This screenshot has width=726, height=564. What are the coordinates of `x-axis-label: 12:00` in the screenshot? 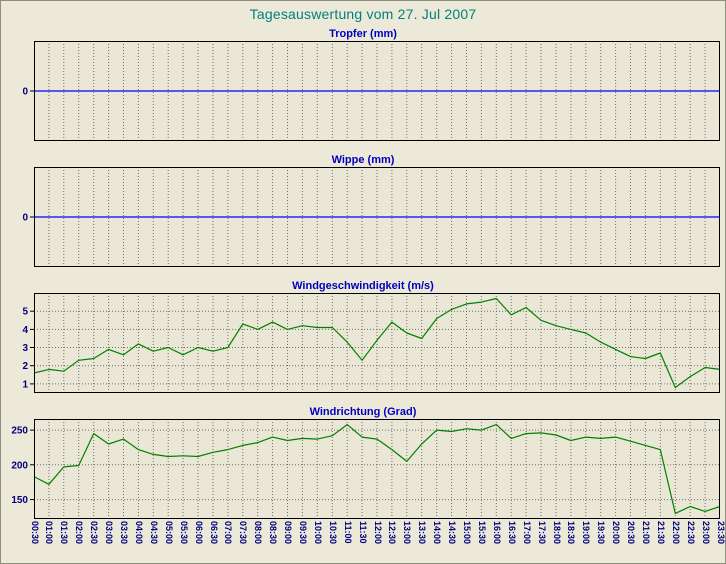 It's located at (377, 533).